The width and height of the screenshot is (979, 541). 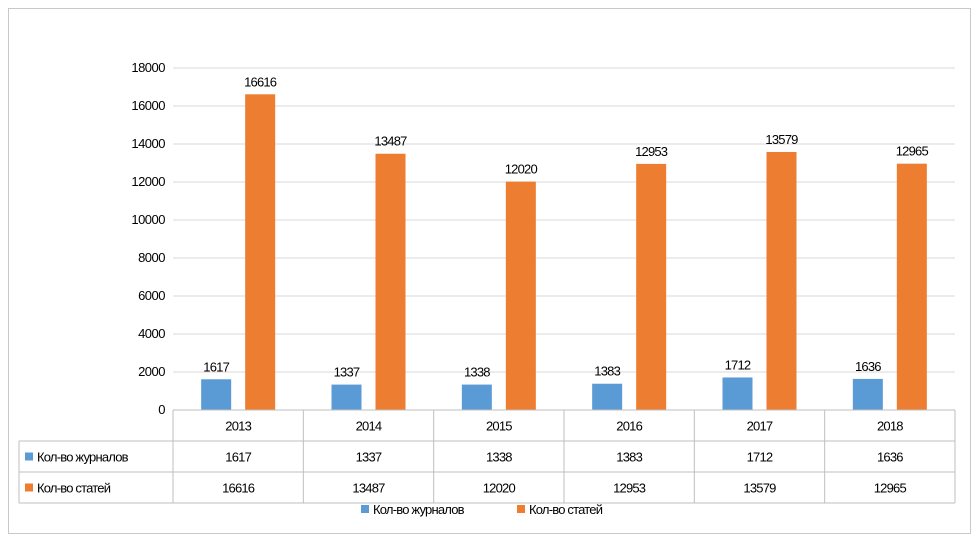 What do you see at coordinates (238, 457) in the screenshot?
I see `table-cell: 1617` at bounding box center [238, 457].